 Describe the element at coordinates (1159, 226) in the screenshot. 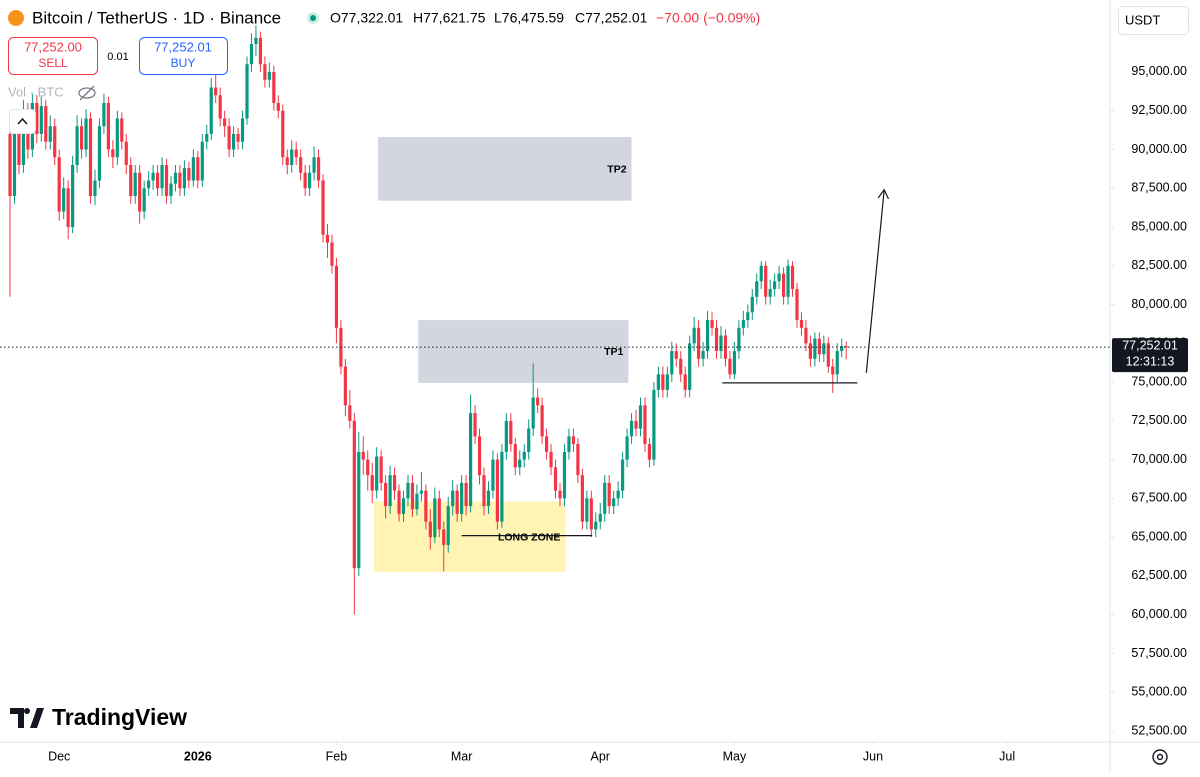

I see `y-tick-label: 85,000.00` at that location.